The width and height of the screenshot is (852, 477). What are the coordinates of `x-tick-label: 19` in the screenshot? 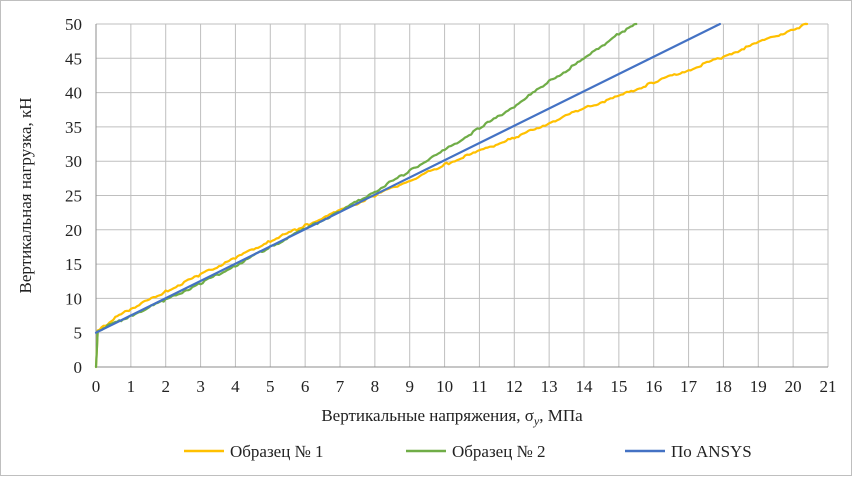 It's located at (758, 386).